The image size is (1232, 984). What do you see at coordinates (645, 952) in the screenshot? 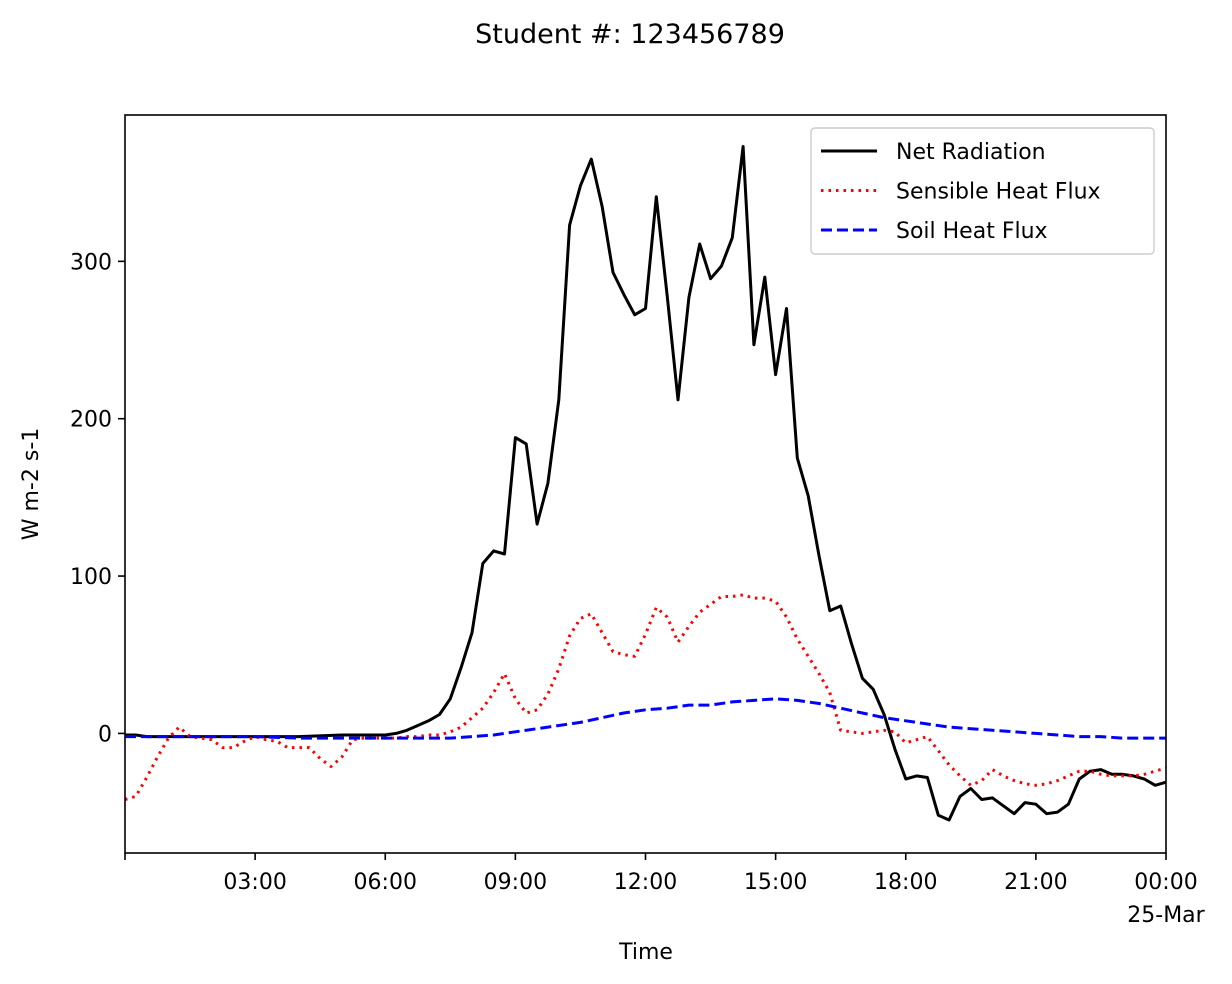
I see `x-axis-label: Time` at bounding box center [645, 952].